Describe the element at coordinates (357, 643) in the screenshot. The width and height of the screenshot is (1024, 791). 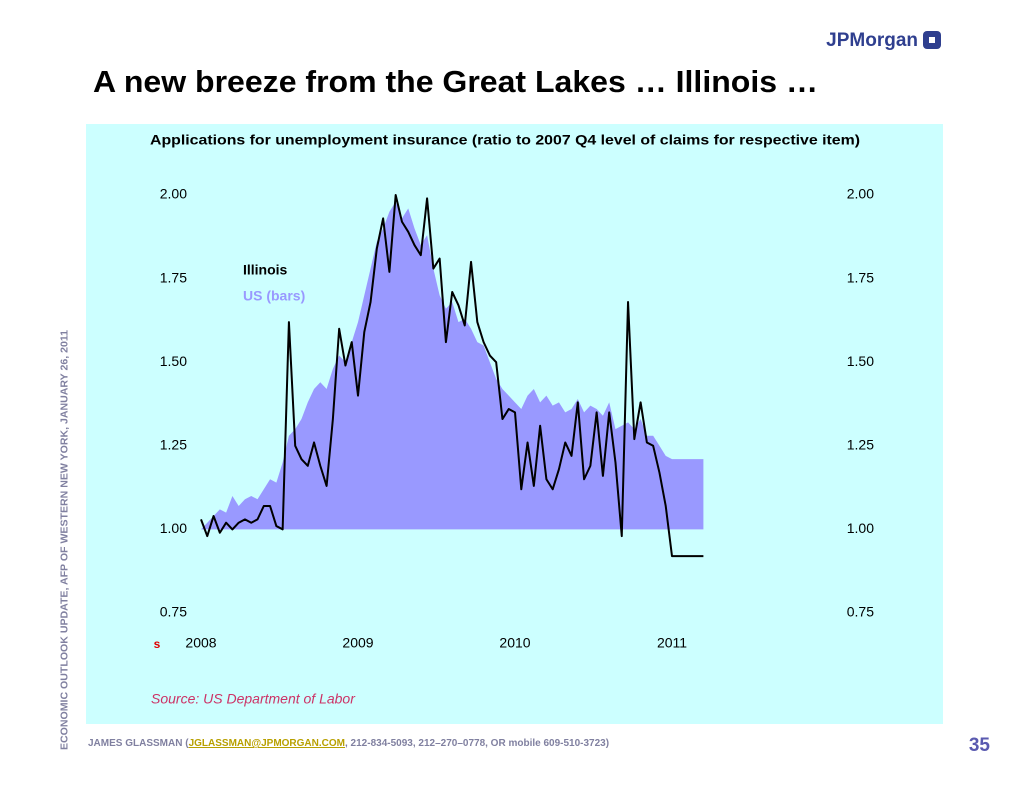
I see `x-tick-label: 2009` at that location.